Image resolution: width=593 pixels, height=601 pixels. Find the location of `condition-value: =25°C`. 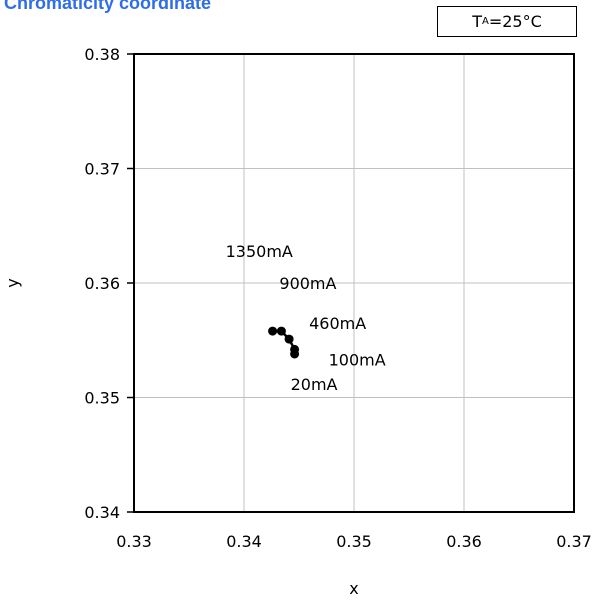

condition-value: =25°C is located at coordinates (515, 21).